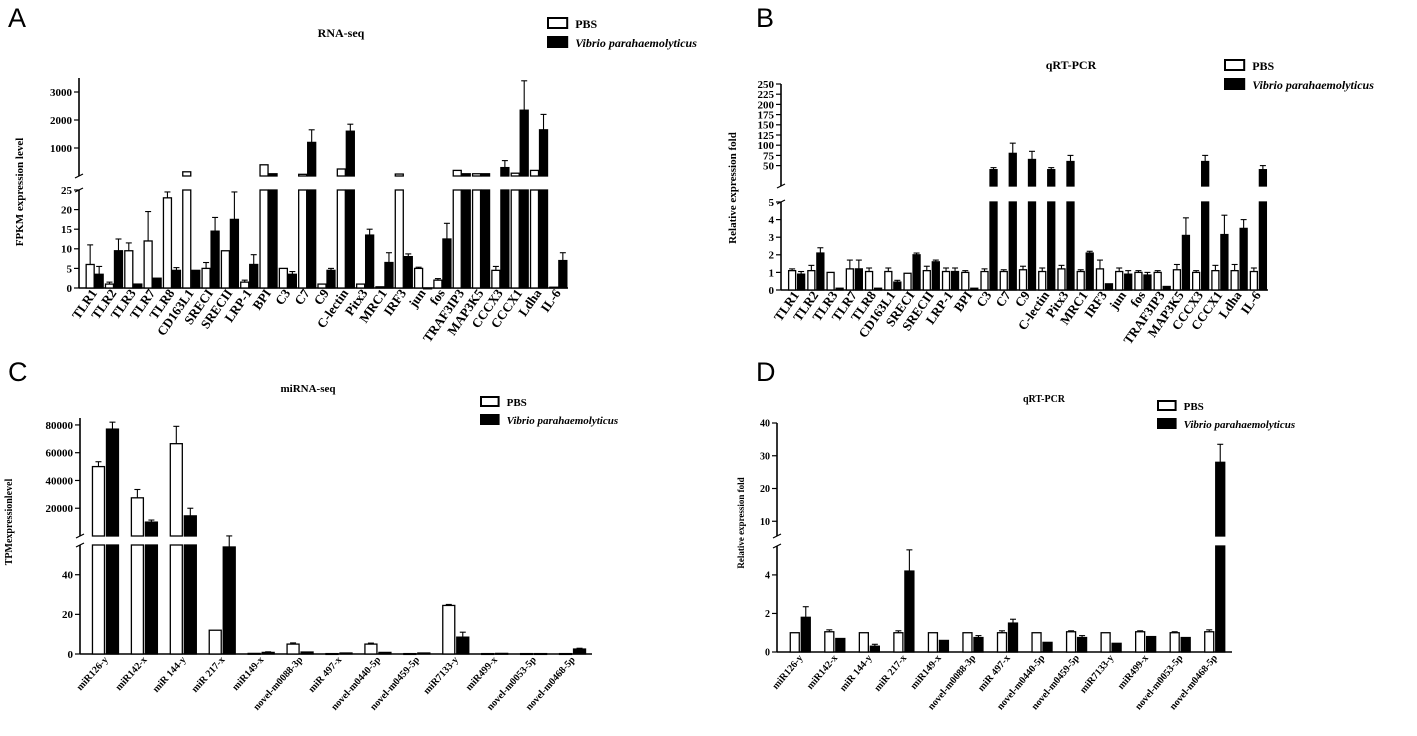  I want to click on y-tick-label: 3, so click(772, 238).